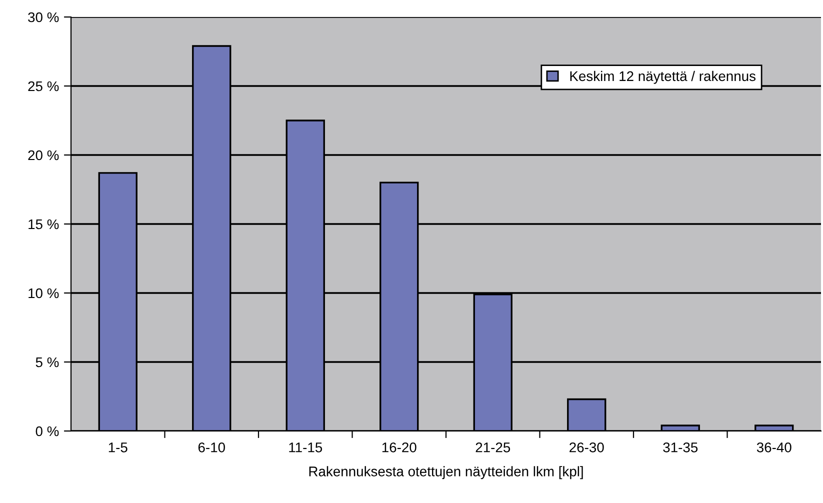  I want to click on x-axis-title: Rakennuksesta otettujen näytteiden lkm [kpl], so click(446, 473).